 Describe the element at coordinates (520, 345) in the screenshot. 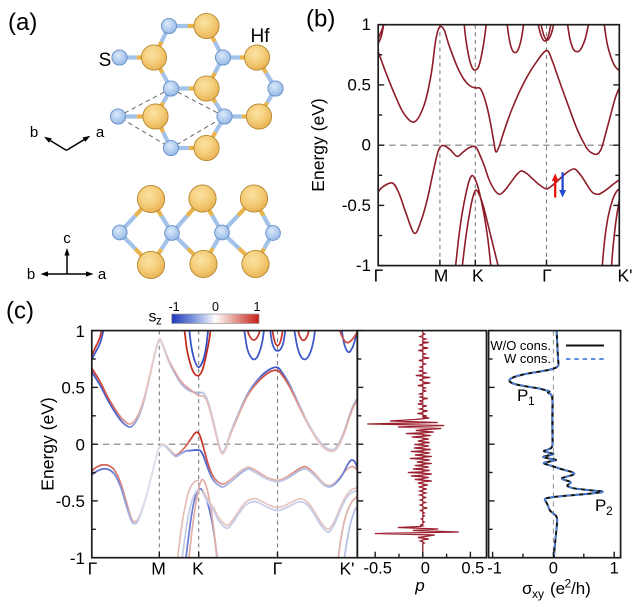

I see `svg-text: W/O cons.` at that location.